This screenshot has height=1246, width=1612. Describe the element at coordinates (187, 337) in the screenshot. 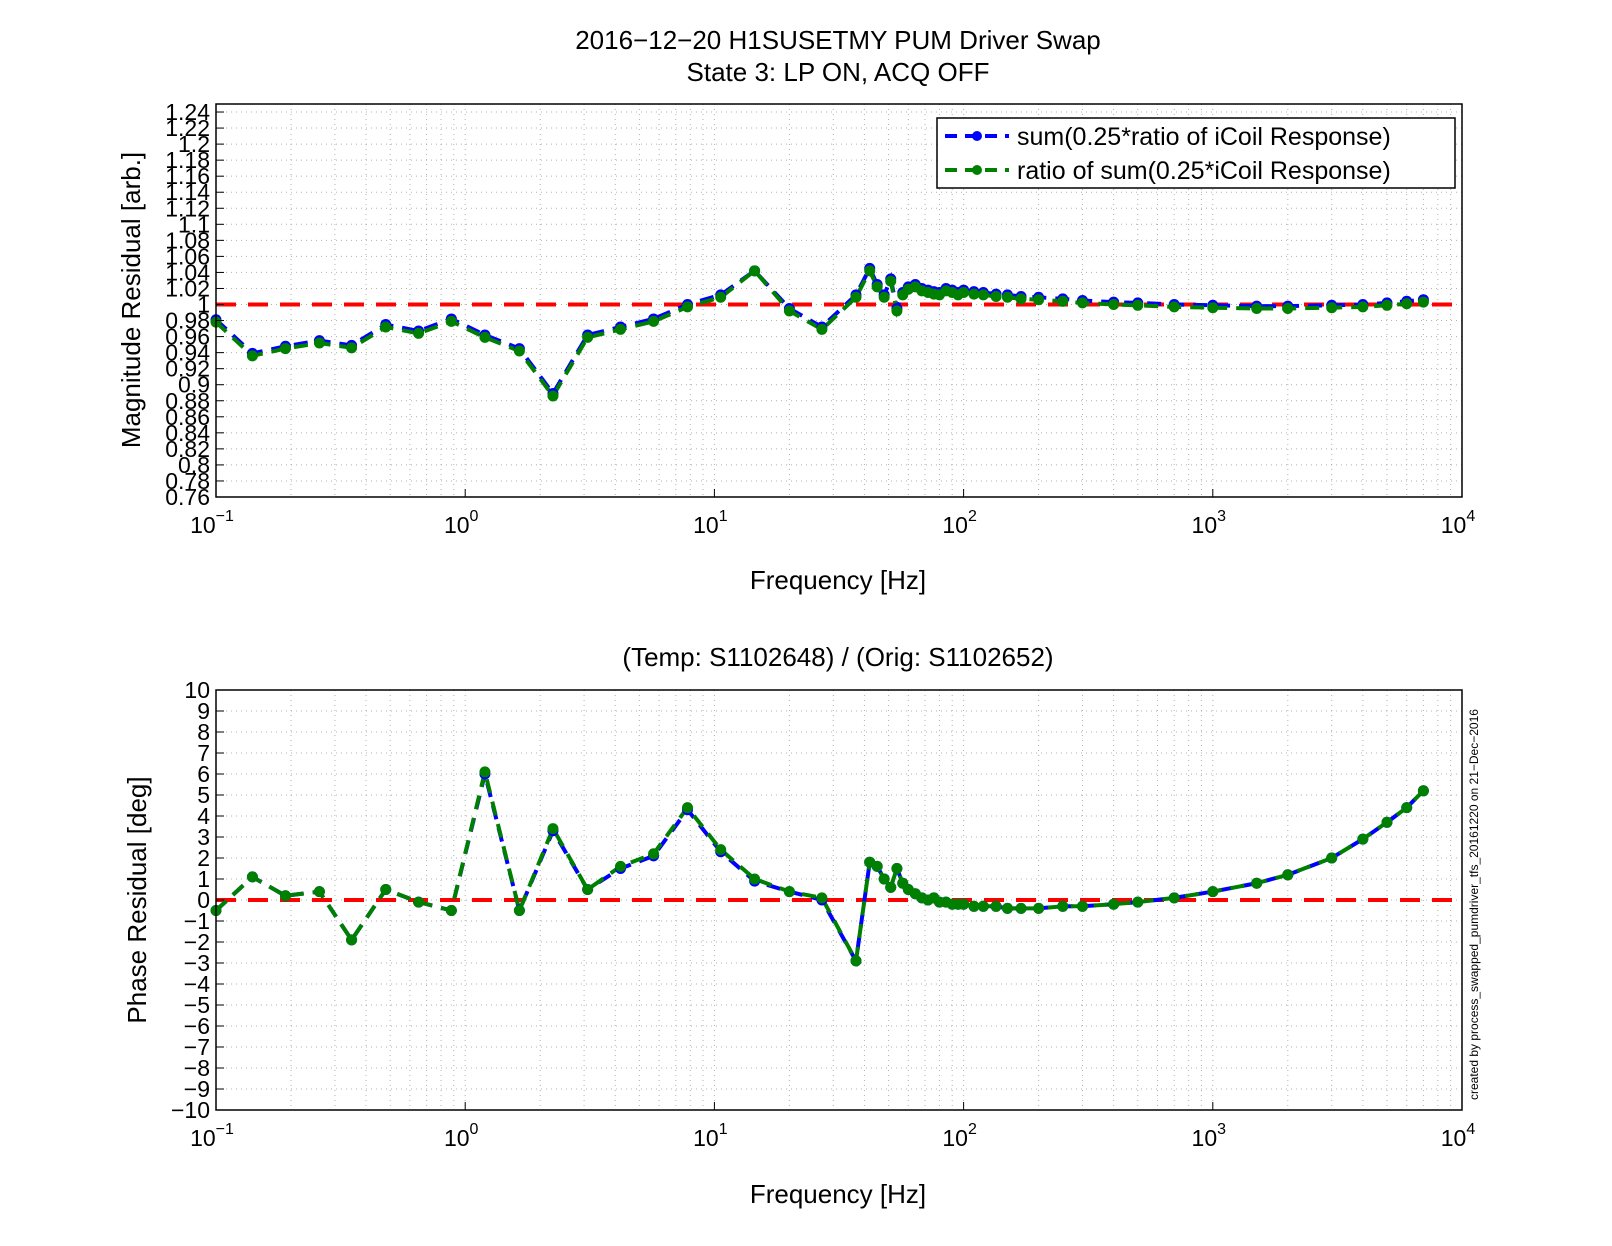

I see `magnitude-ytick-label: 0.96` at that location.